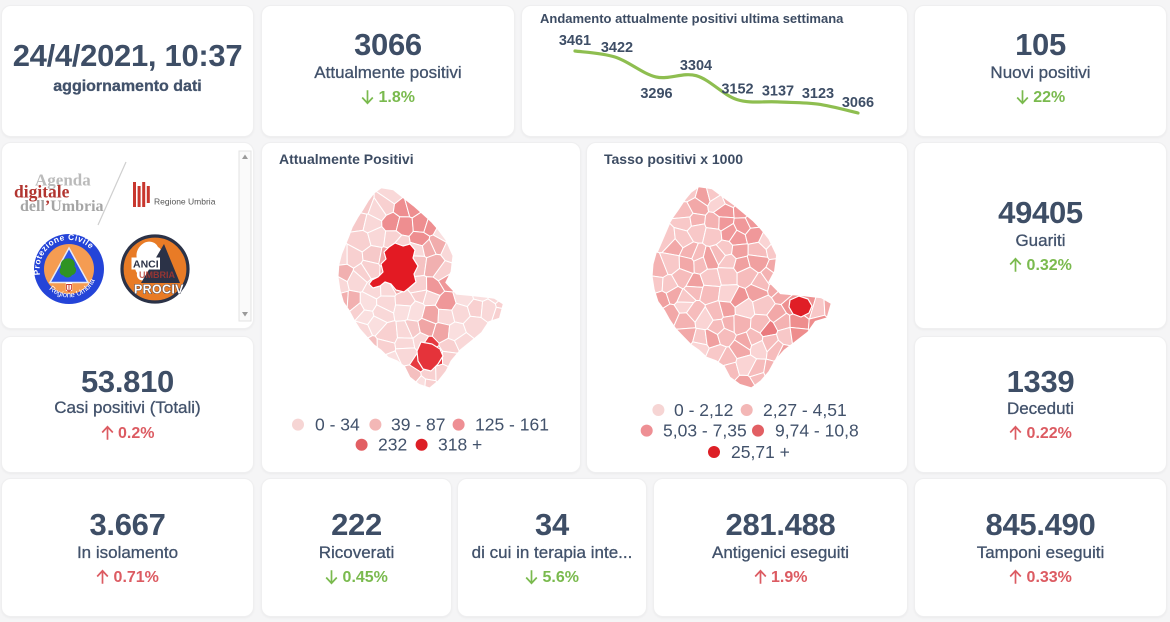 This screenshot has height=622, width=1170. I want to click on svg-text: ANCI, so click(146, 265).